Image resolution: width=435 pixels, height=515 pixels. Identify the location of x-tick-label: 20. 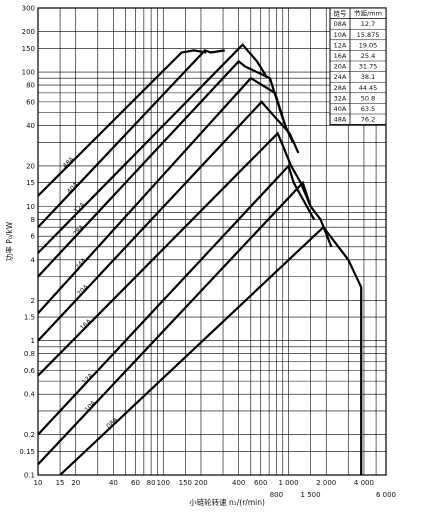
(75, 483).